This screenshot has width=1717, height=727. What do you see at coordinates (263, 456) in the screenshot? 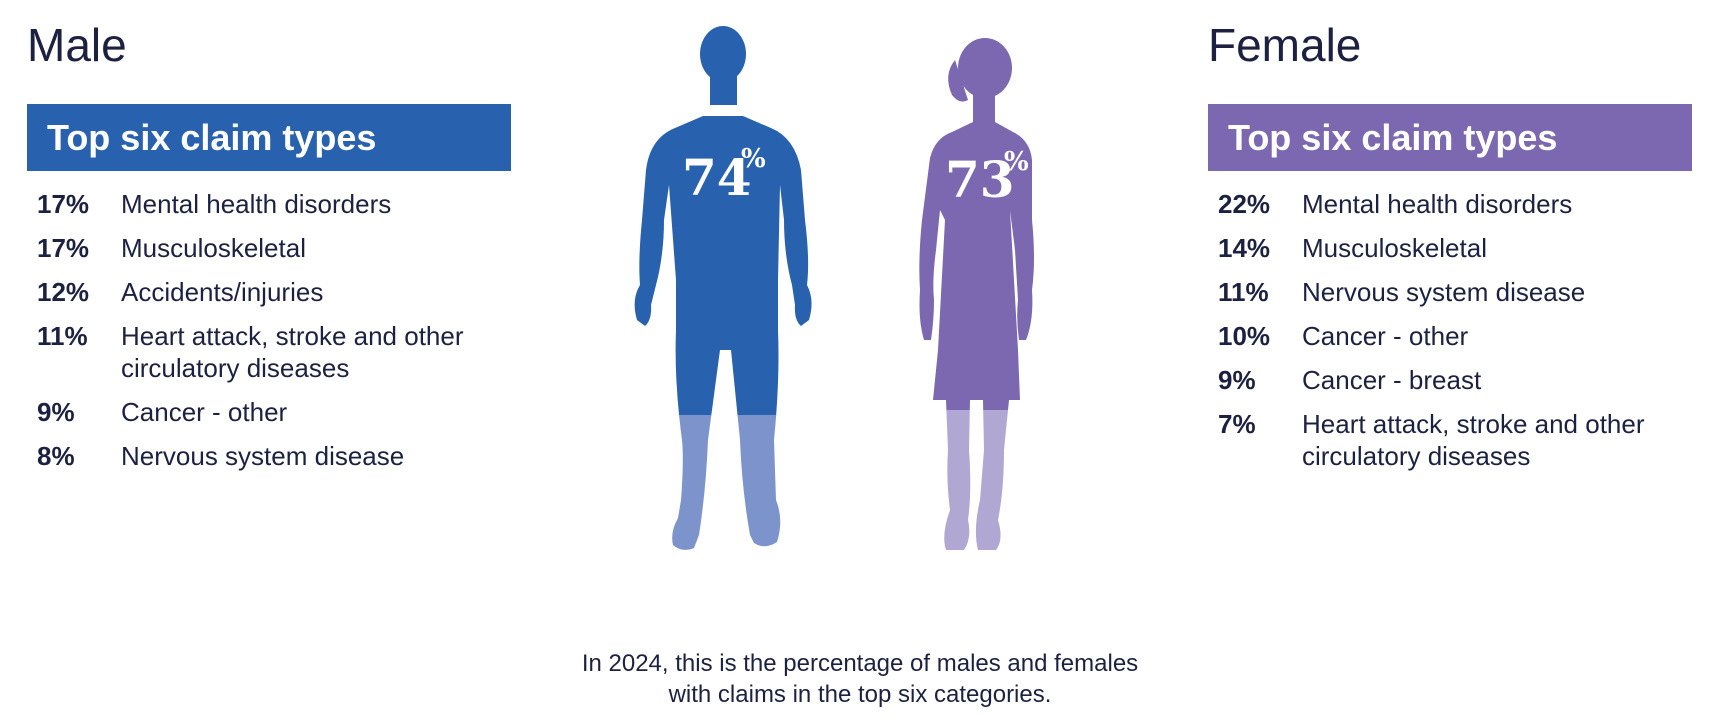
I see `male-claim-label: Nervous system disease` at bounding box center [263, 456].